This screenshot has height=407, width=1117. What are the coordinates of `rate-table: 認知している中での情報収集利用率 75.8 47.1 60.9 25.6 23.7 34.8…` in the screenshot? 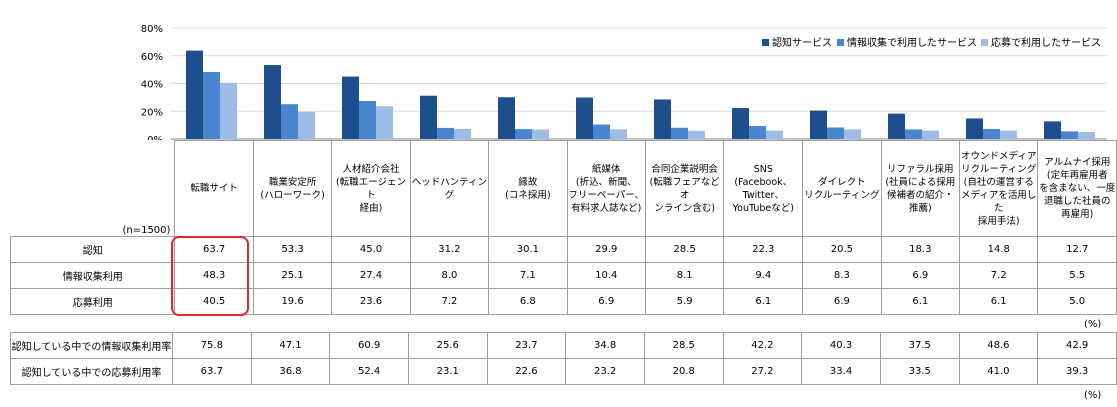 It's located at (563, 358).